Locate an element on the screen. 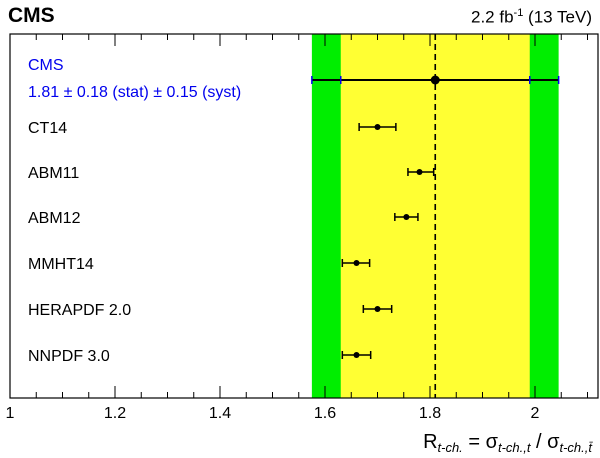 Image resolution: width=600 pixels, height=458 pixels. prediction-label: CT14 is located at coordinates (47, 128).